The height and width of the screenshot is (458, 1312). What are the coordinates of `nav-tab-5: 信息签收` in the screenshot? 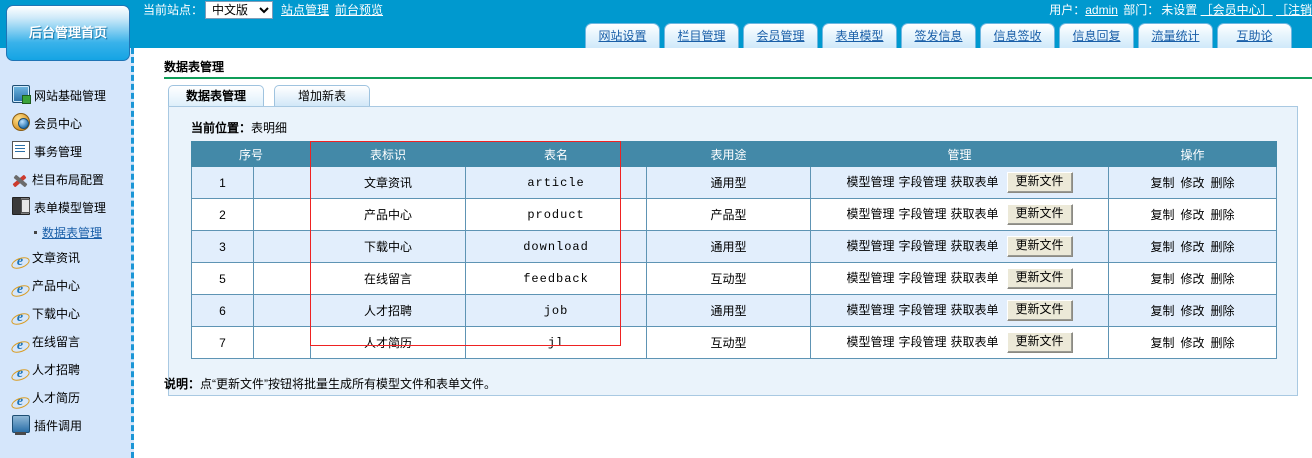 It's located at (1017, 35).